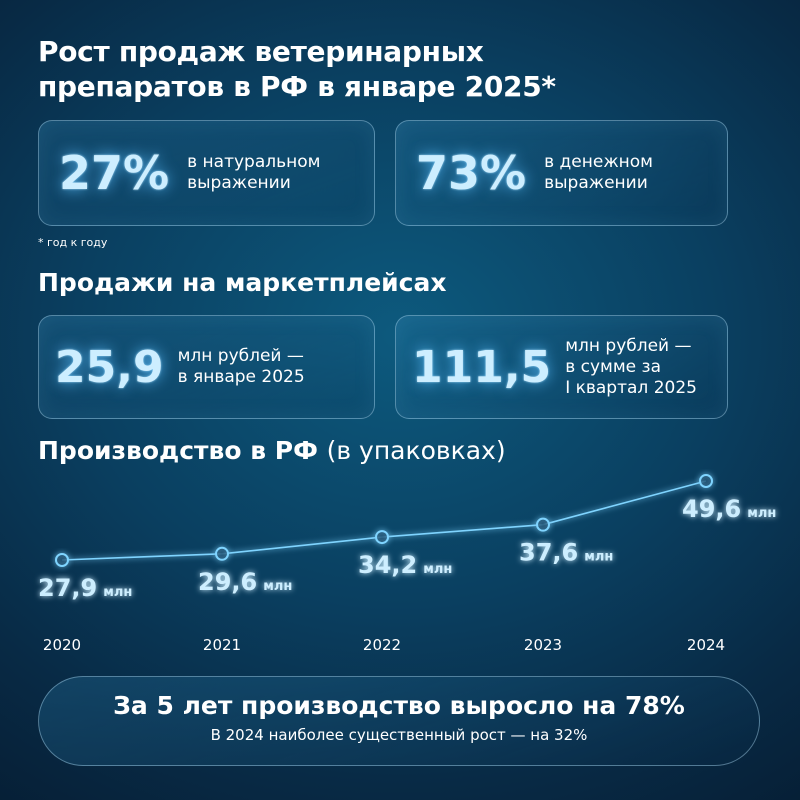 This screenshot has width=800, height=800. What do you see at coordinates (114, 173) in the screenshot?
I see `stat-value: 27%` at bounding box center [114, 173].